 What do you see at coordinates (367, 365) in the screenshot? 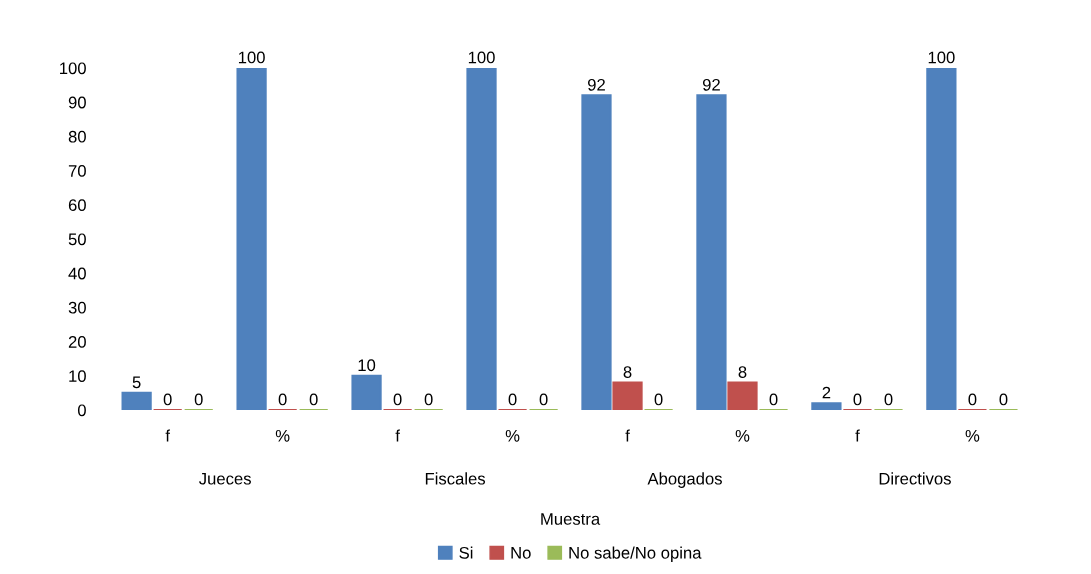
I see `data-label: 10` at bounding box center [367, 365].